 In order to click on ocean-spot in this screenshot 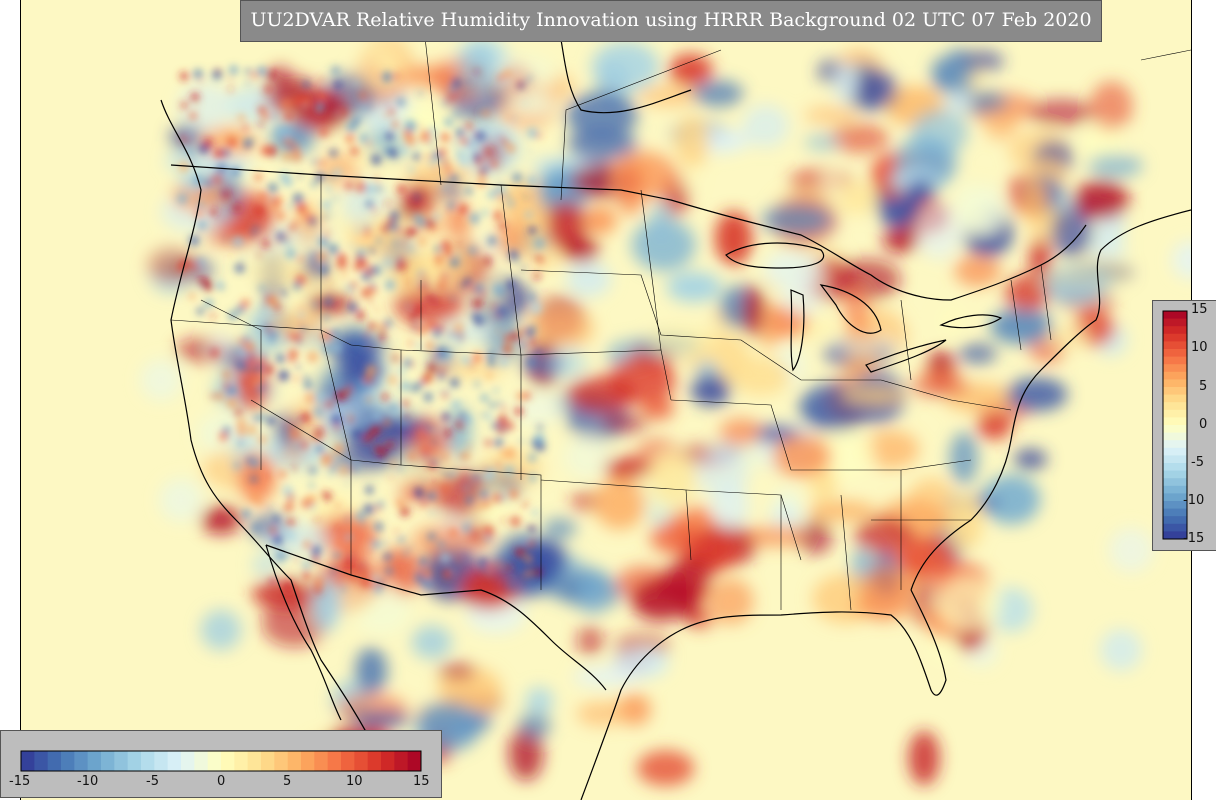, I will do `click(181, 500)`.